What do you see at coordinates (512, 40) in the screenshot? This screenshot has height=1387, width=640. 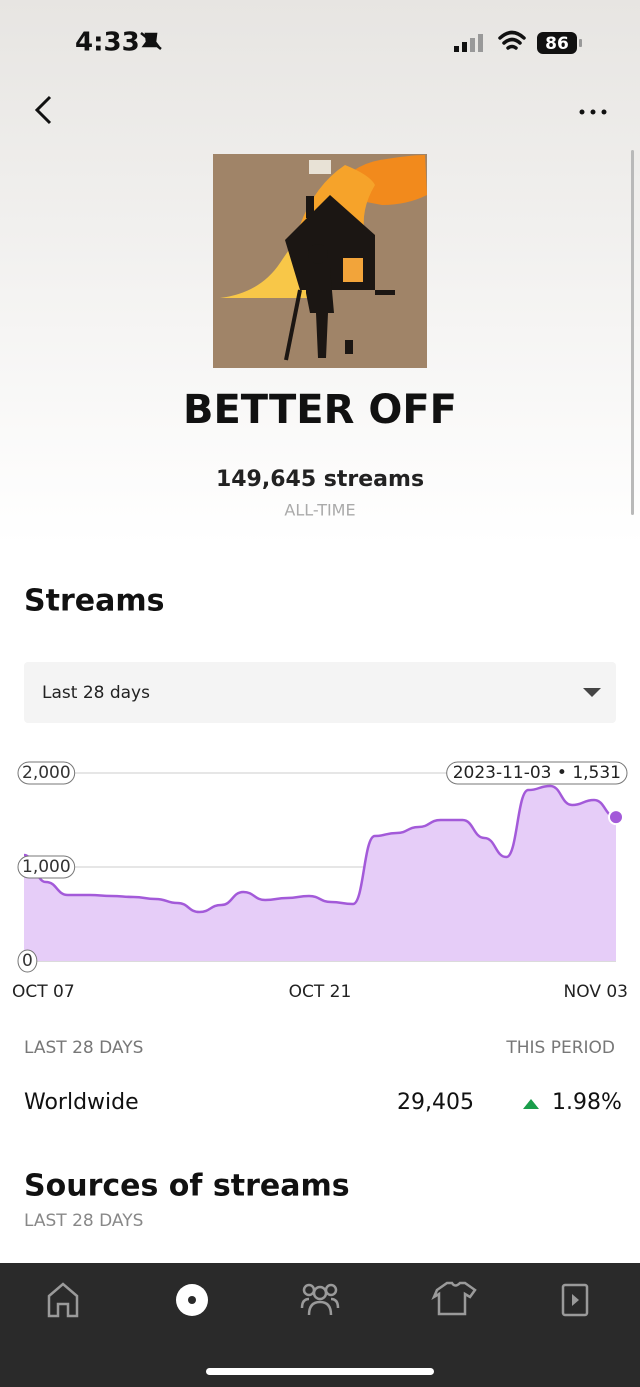 I see `wifi-icon` at bounding box center [512, 40].